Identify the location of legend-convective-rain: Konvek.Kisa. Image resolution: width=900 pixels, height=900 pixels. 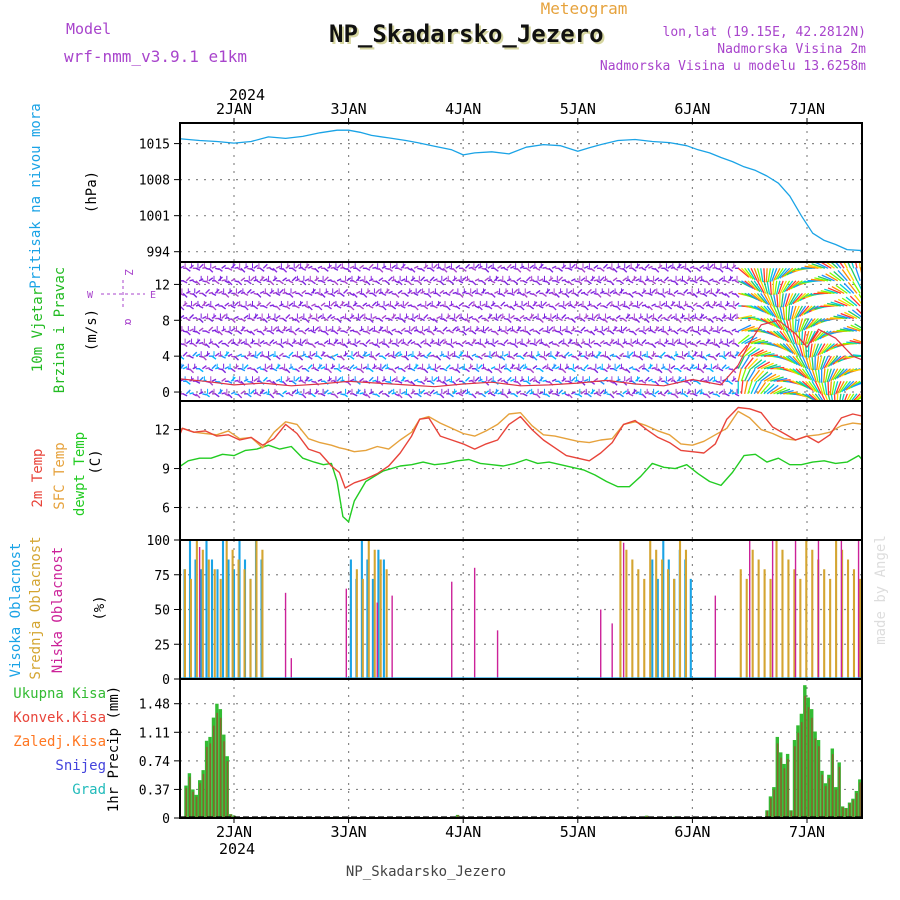
(59, 718).